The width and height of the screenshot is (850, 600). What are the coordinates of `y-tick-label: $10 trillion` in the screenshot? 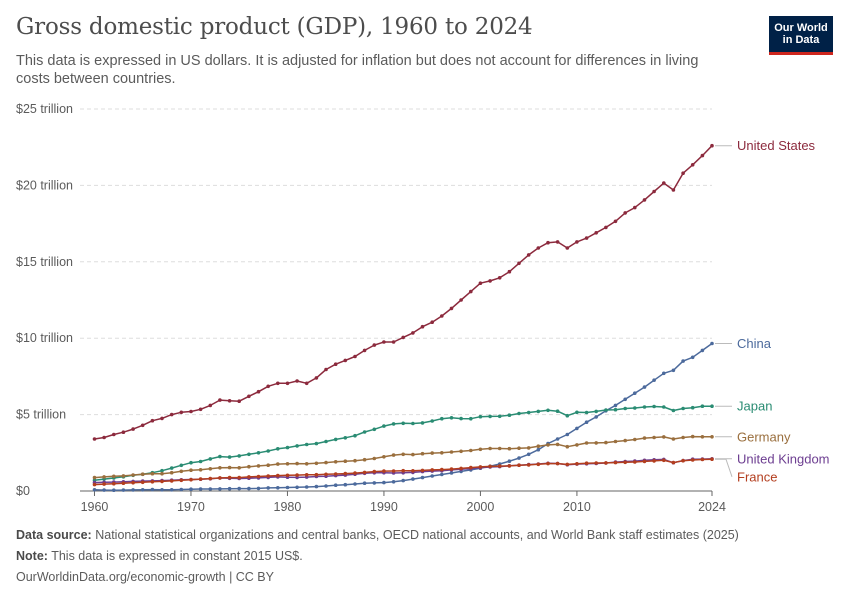 It's located at (44, 338).